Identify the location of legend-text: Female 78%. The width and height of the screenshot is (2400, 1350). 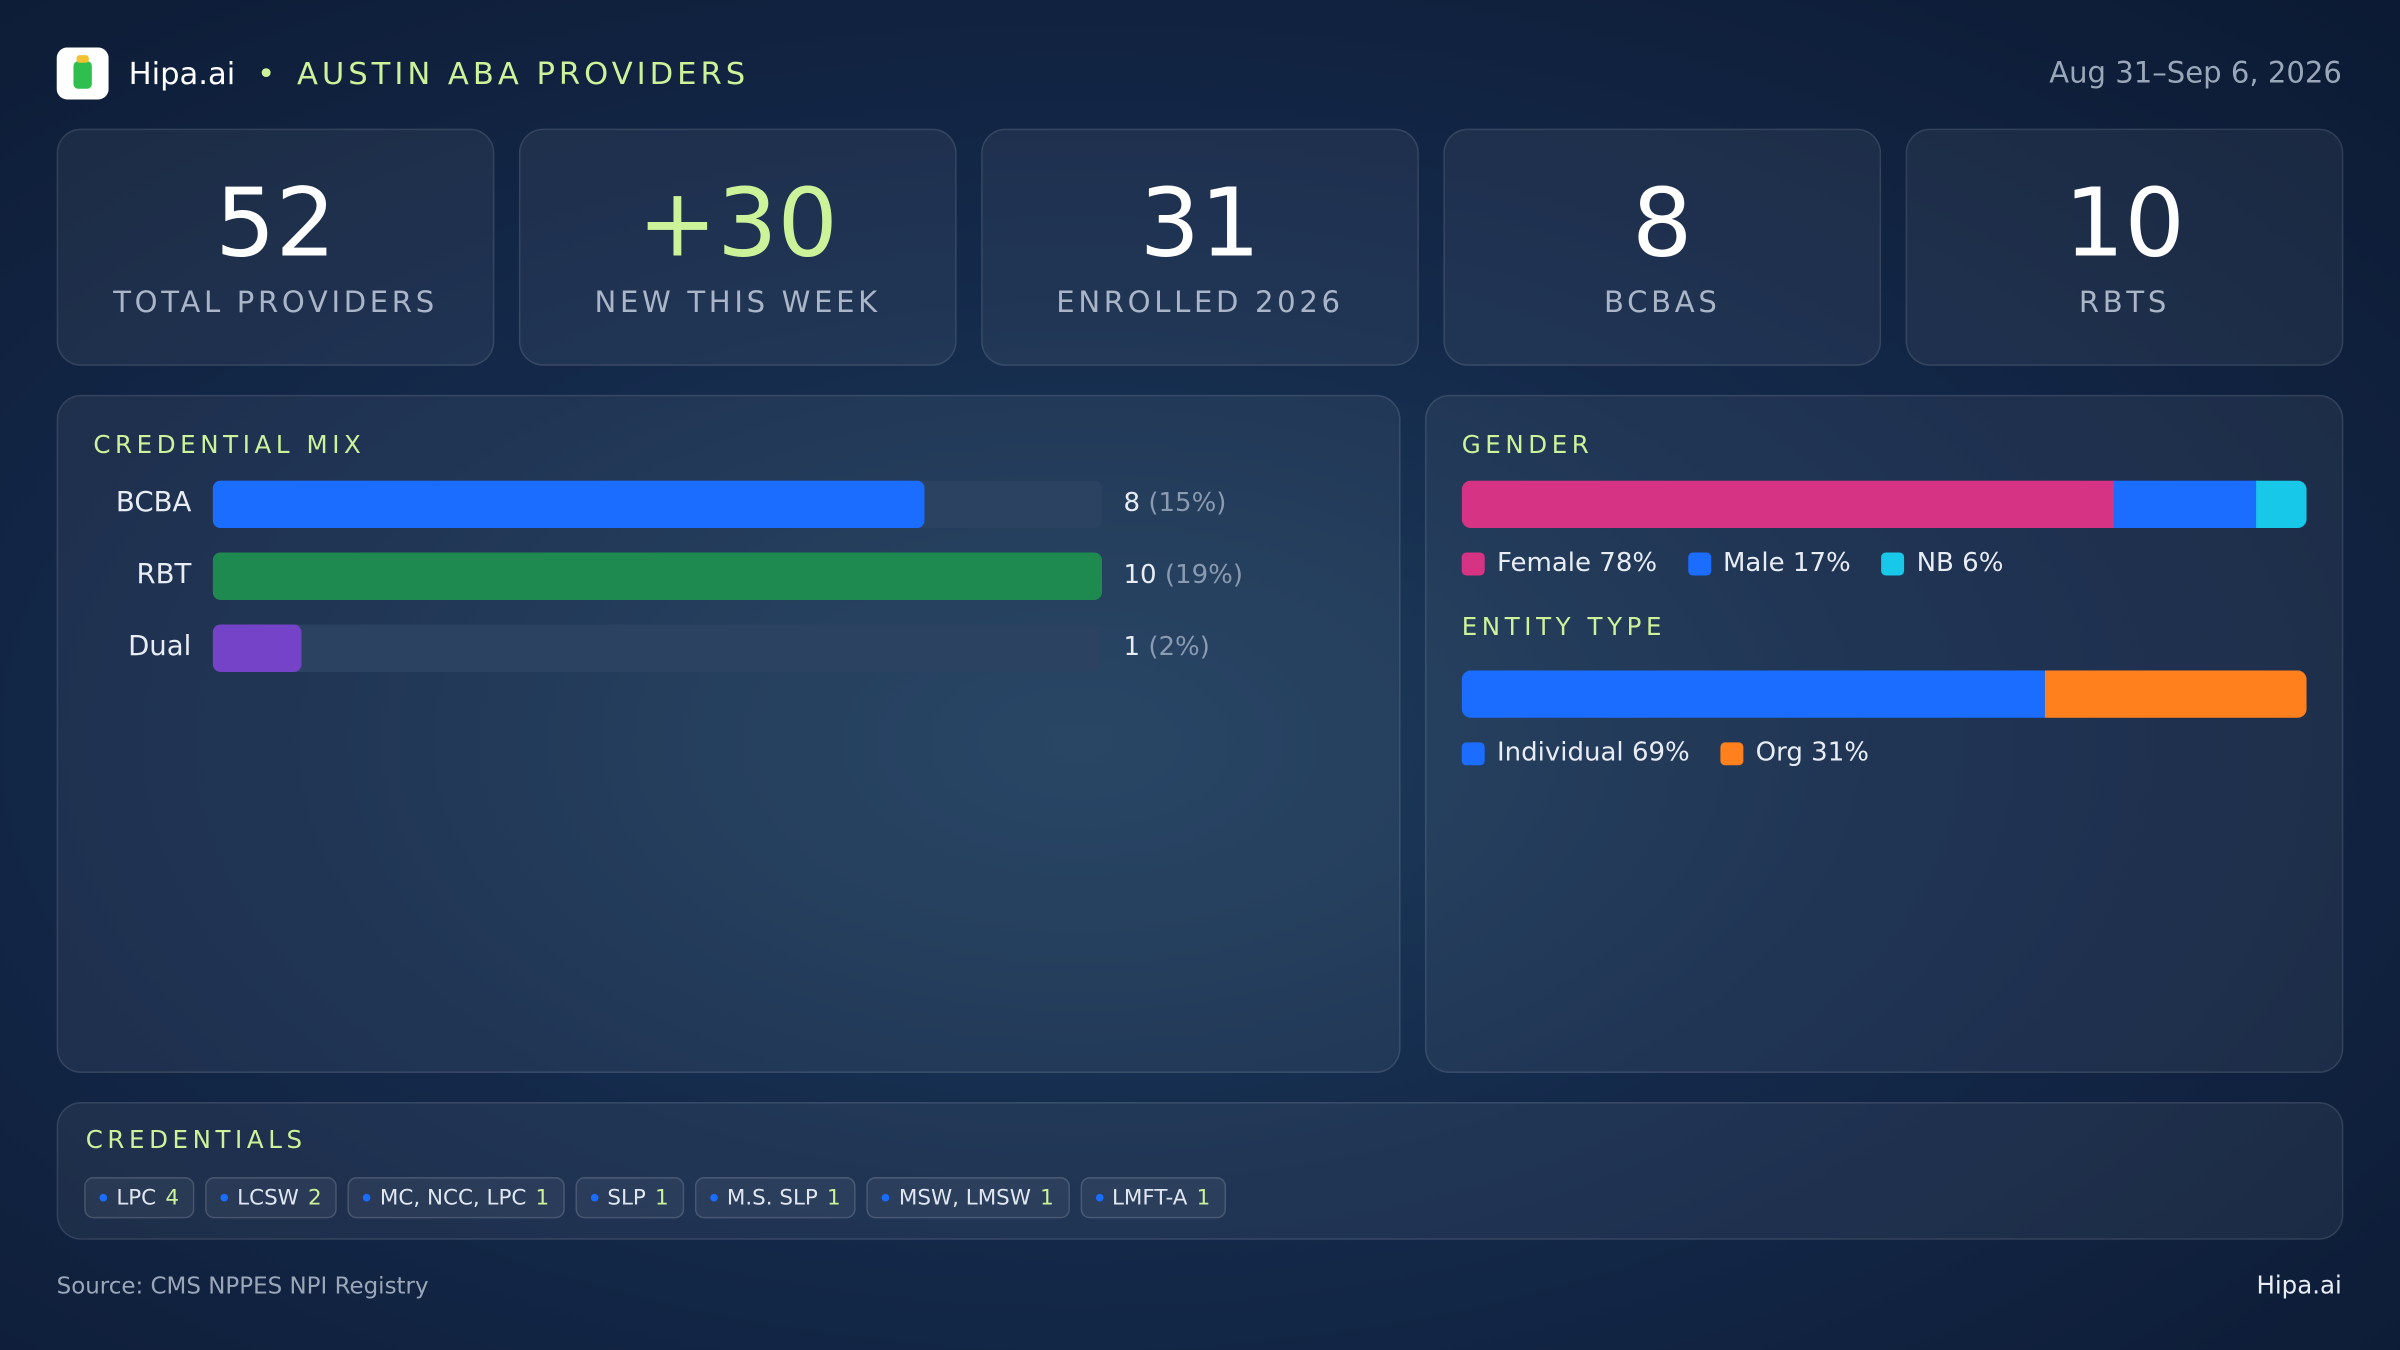
(1577, 563).